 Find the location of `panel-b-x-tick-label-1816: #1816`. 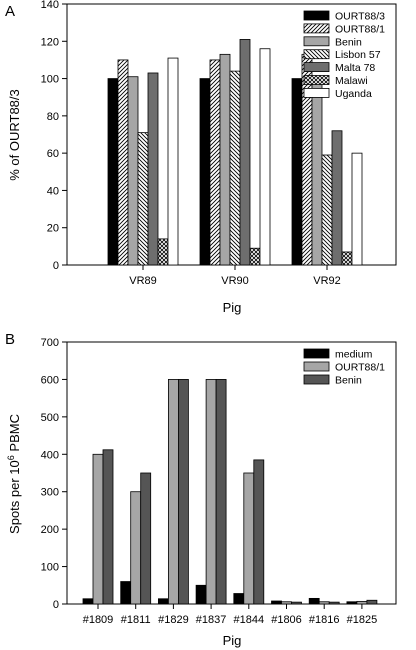

panel-b-x-tick-label-1816: #1816 is located at coordinates (324, 620).